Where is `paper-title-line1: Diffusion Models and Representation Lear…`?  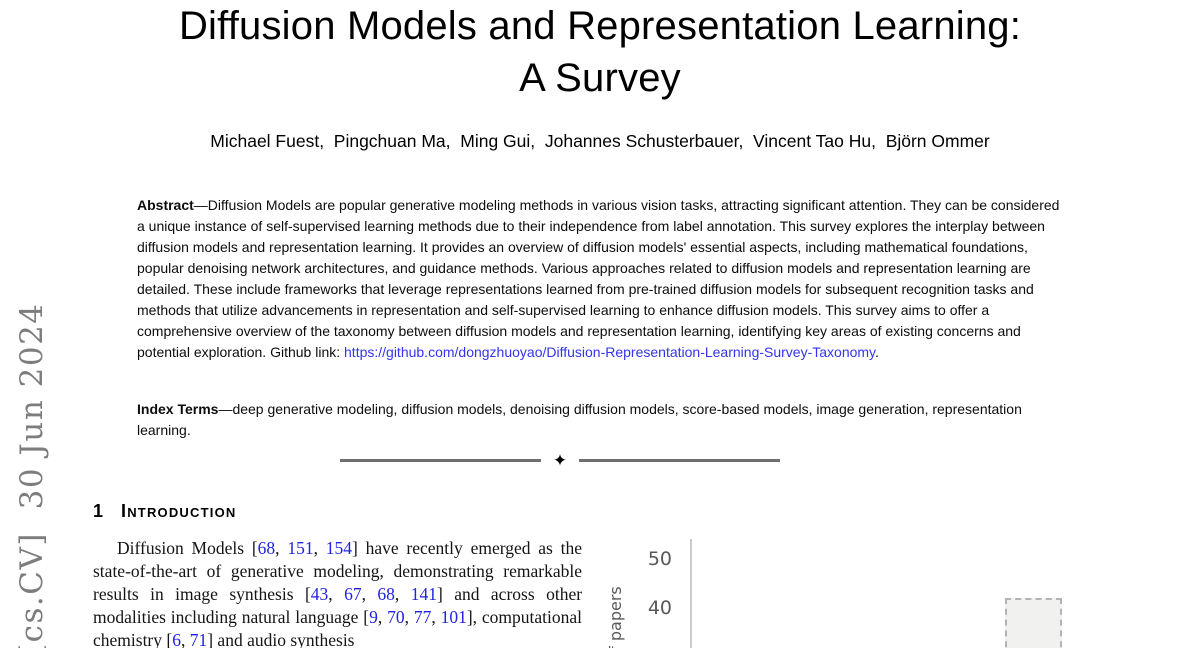
paper-title-line1: Diffusion Models and Representation Lear… is located at coordinates (600, 26).